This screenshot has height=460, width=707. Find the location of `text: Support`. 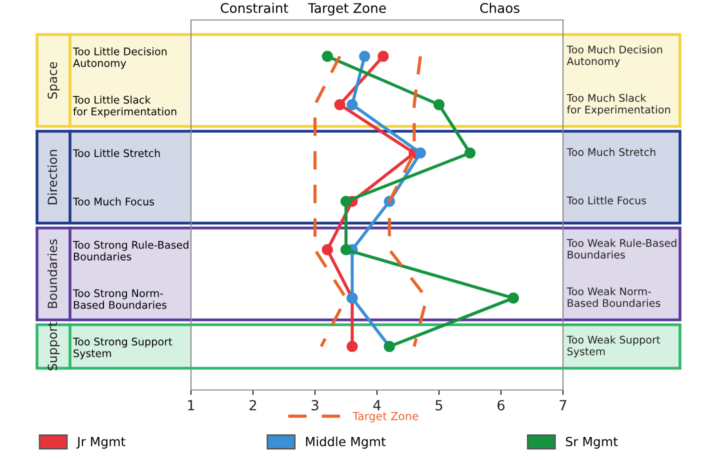

text: Support is located at coordinates (54, 346).